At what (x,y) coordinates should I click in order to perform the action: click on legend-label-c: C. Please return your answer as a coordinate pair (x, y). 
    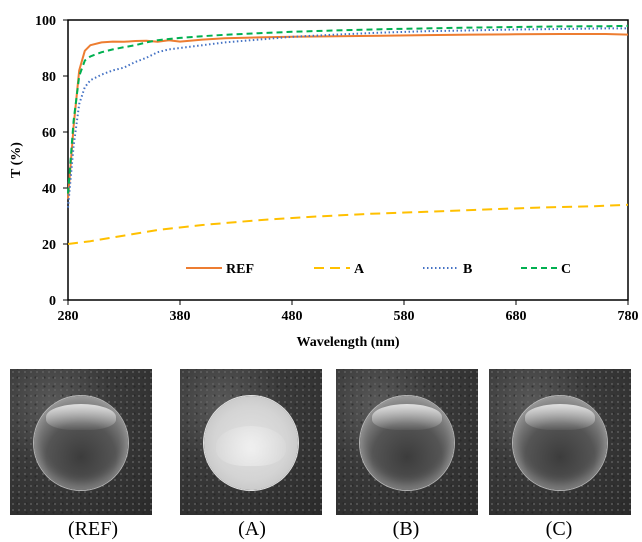
    Looking at the image, I should click on (566, 269).